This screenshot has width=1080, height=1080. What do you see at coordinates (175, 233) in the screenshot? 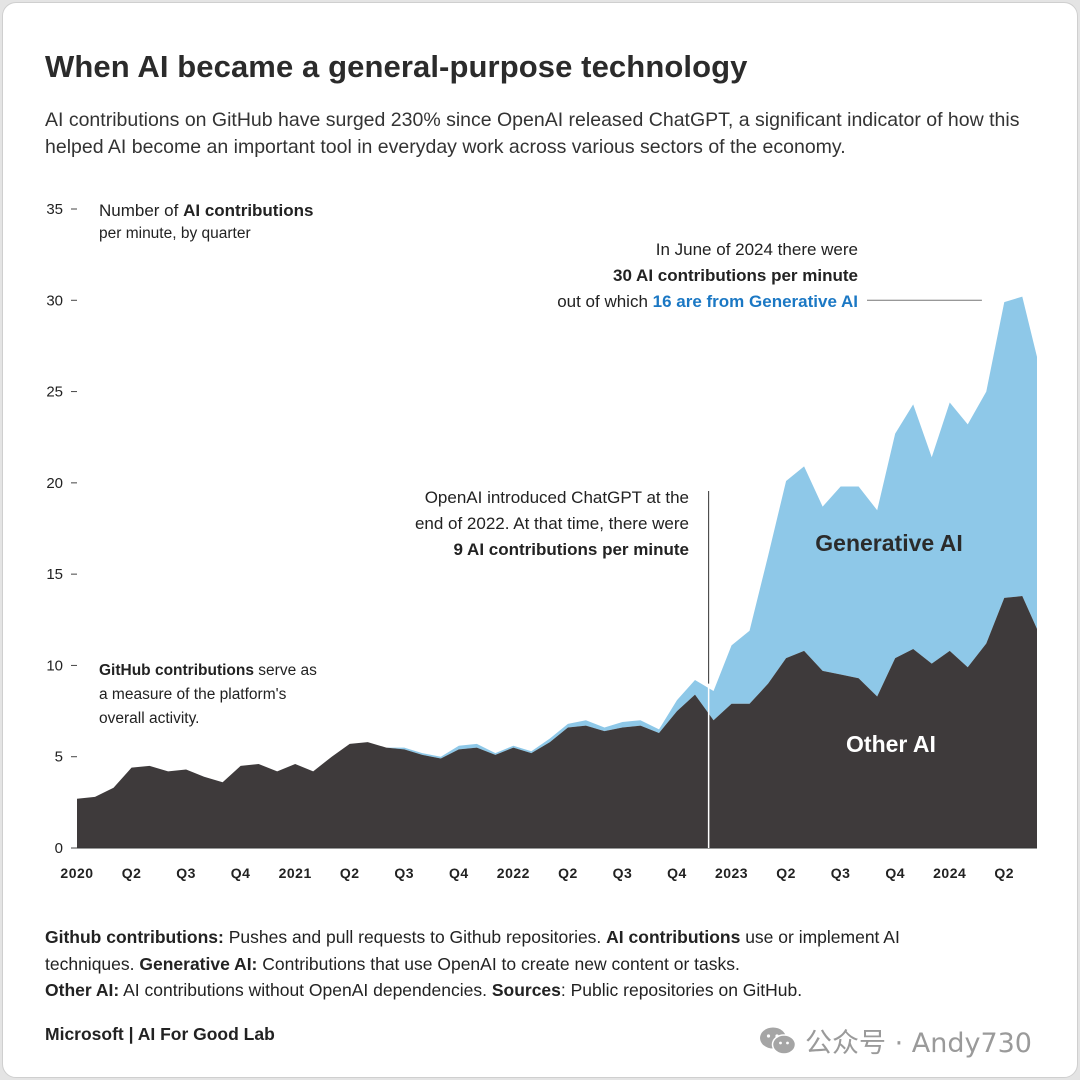
I see `y-axis-label-line2: per minute, by quarter` at bounding box center [175, 233].